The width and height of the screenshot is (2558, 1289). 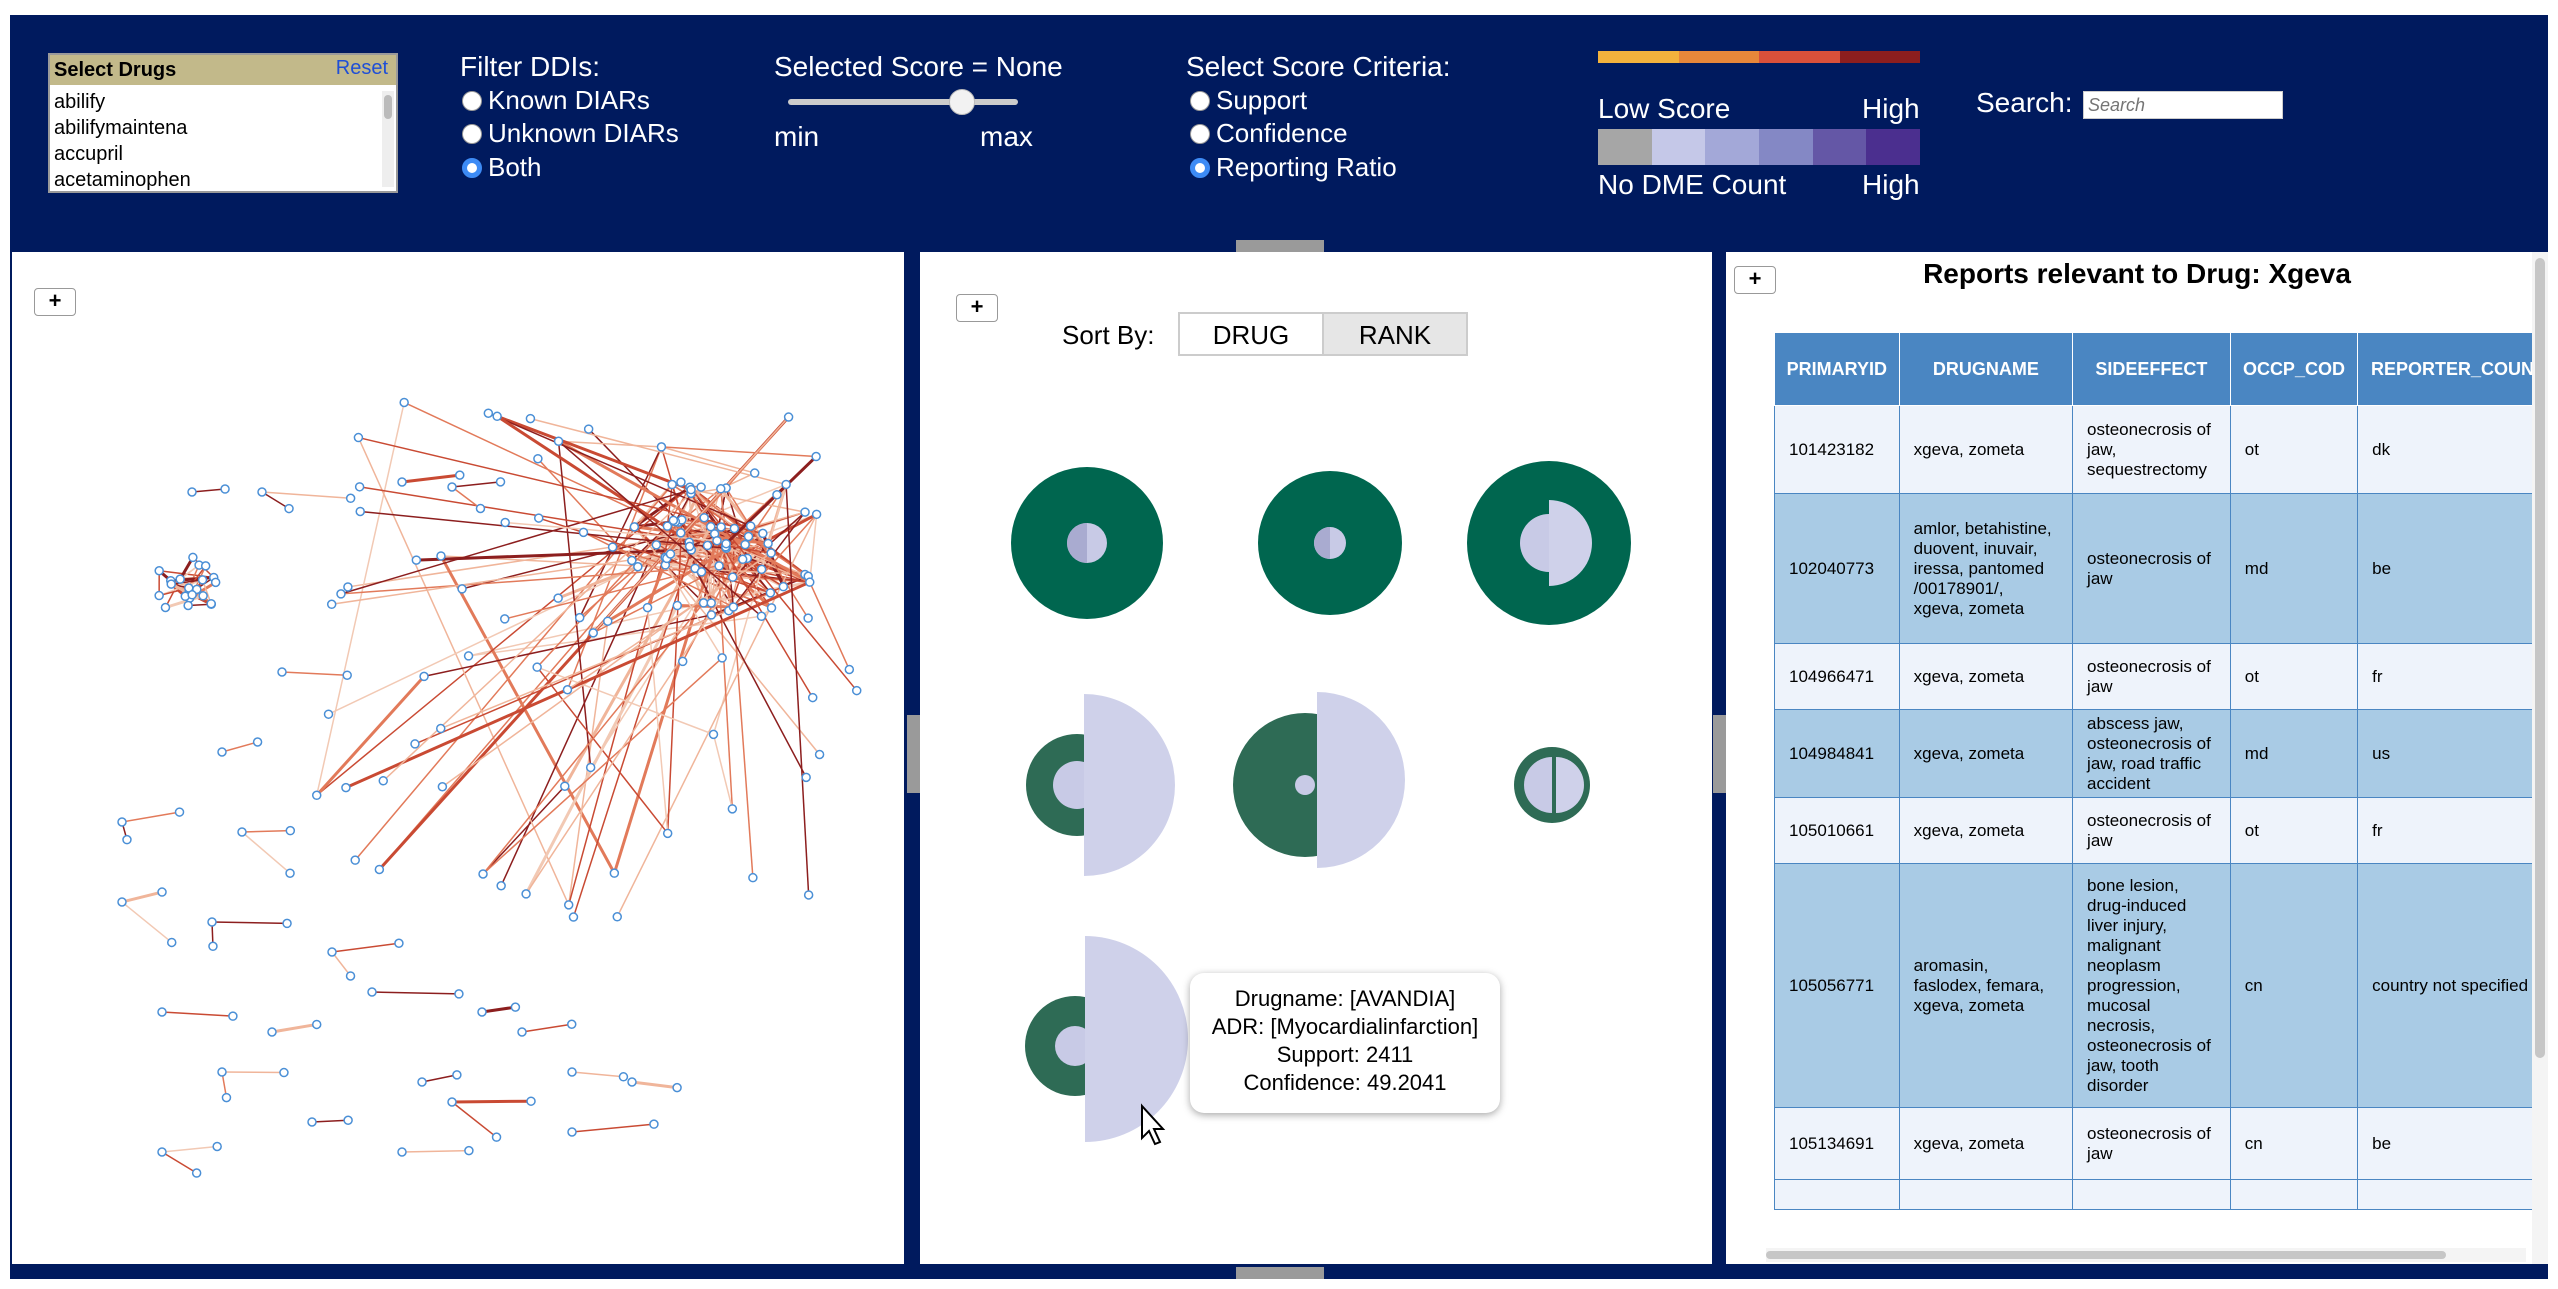 What do you see at coordinates (80, 102) in the screenshot?
I see `drug-list-item: abilify` at bounding box center [80, 102].